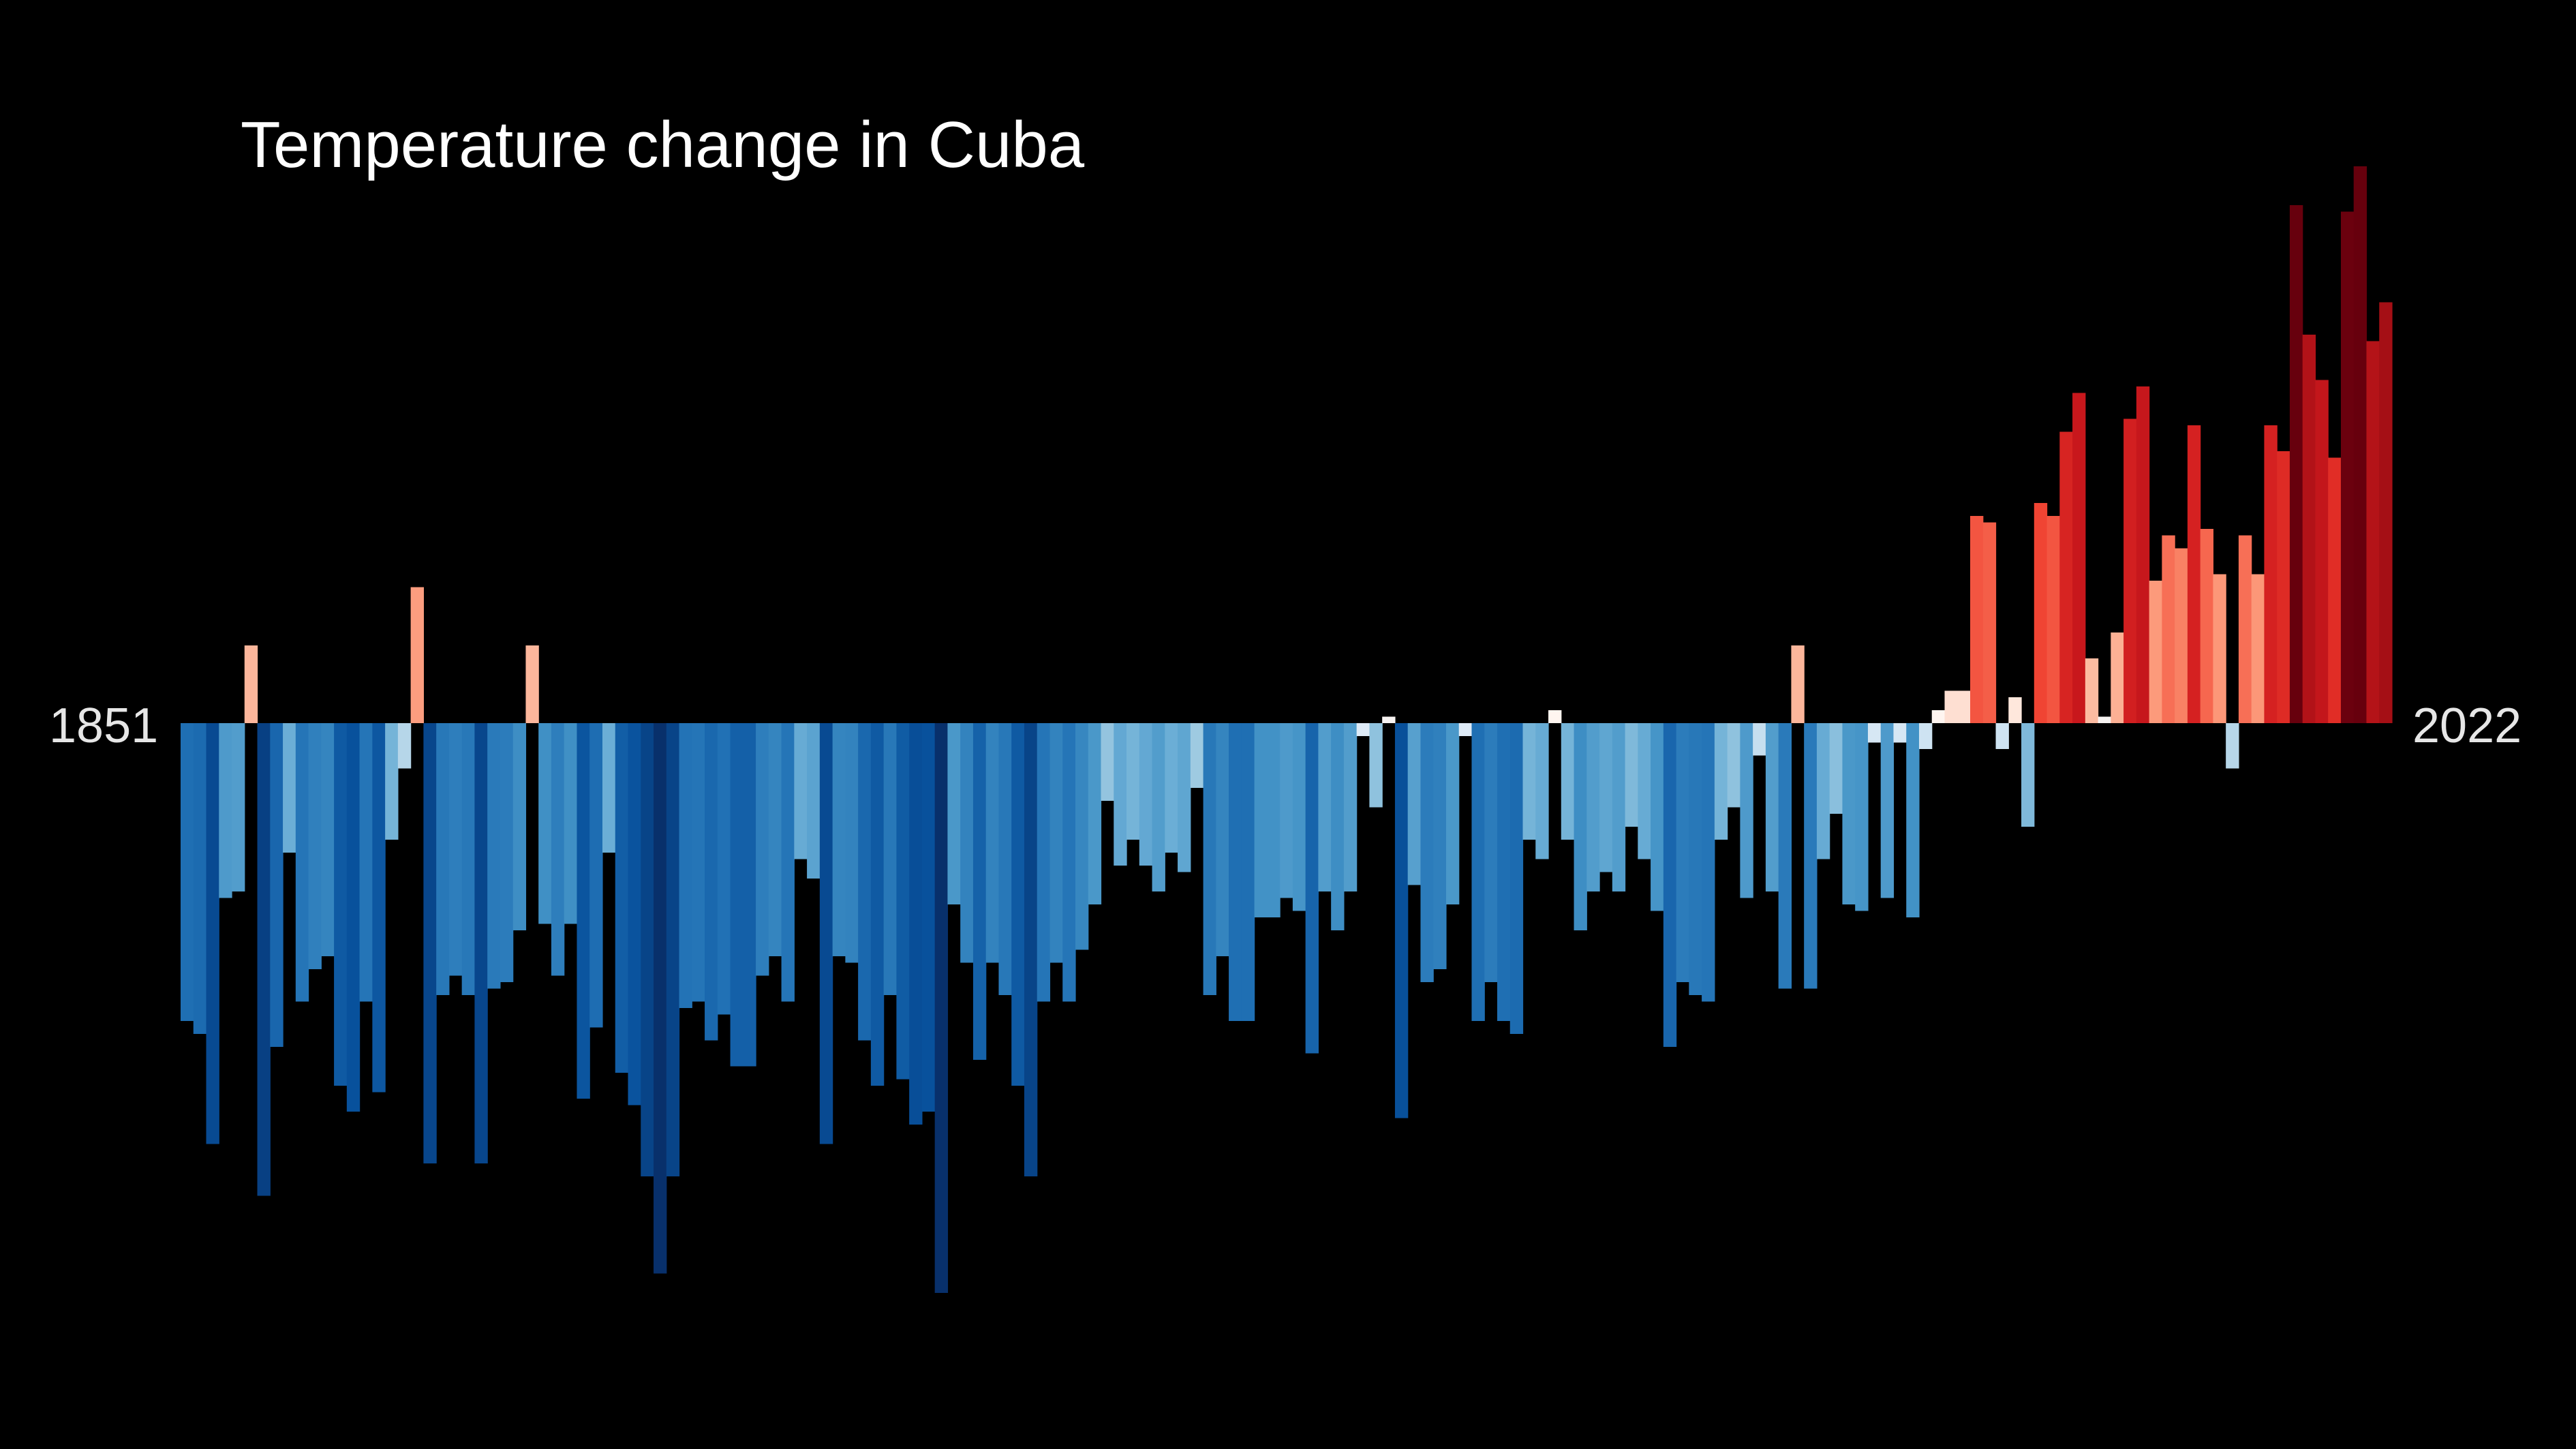 This screenshot has height=1449, width=2576. I want to click on bar-1995, so click(2028, 775).